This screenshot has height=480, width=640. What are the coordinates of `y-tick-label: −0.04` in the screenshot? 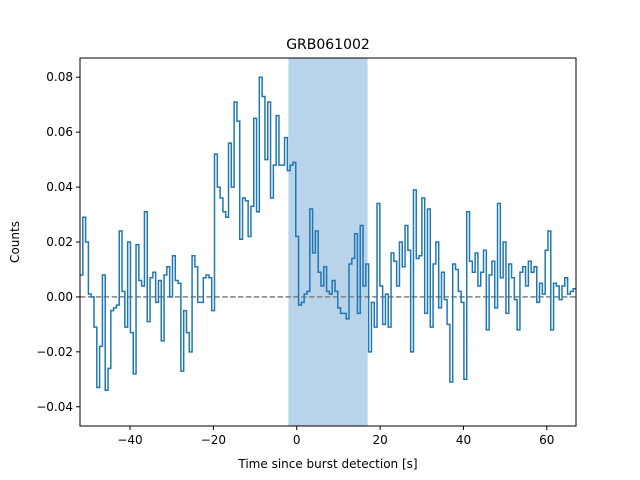 It's located at (54, 407).